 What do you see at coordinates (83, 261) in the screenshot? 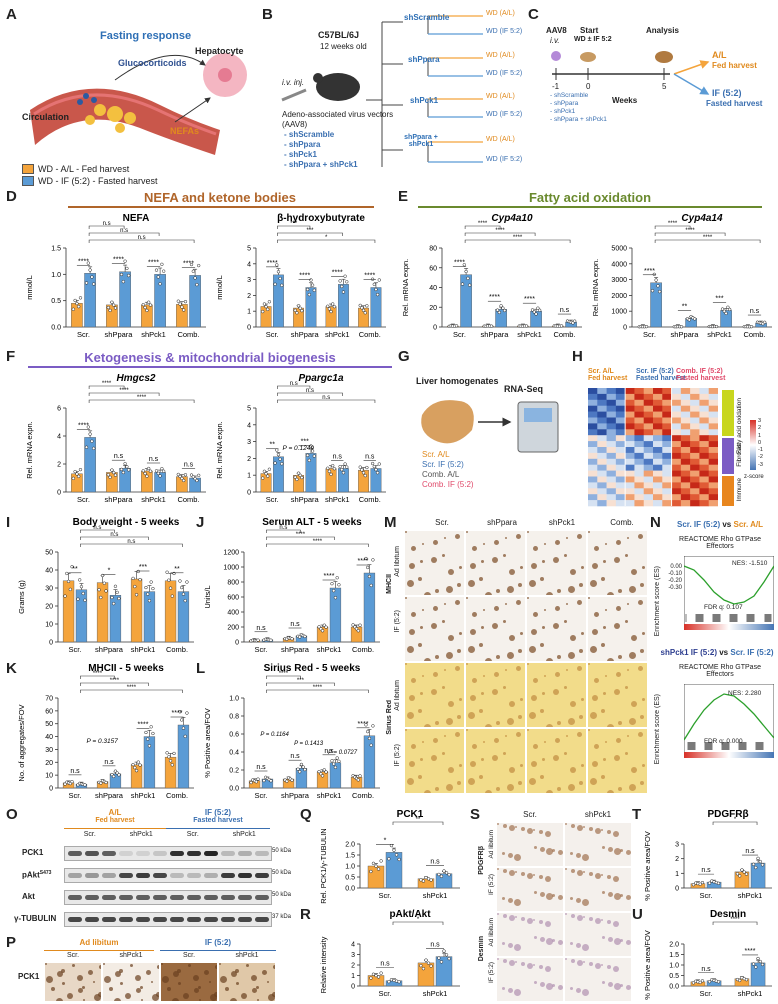
I see `nefa-significance: ****` at bounding box center [83, 261].